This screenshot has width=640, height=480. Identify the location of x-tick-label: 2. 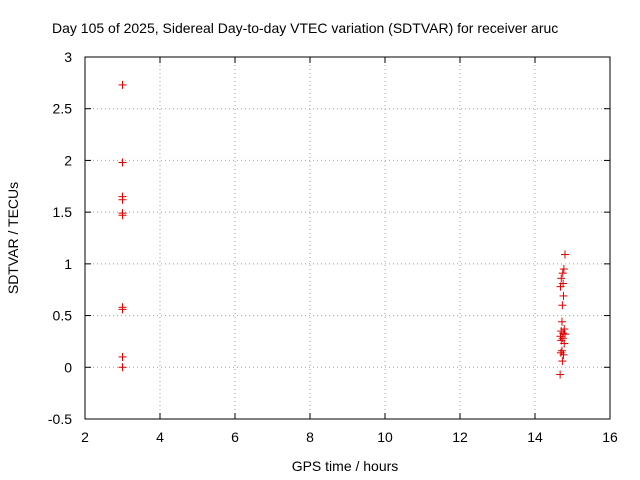
(85, 437).